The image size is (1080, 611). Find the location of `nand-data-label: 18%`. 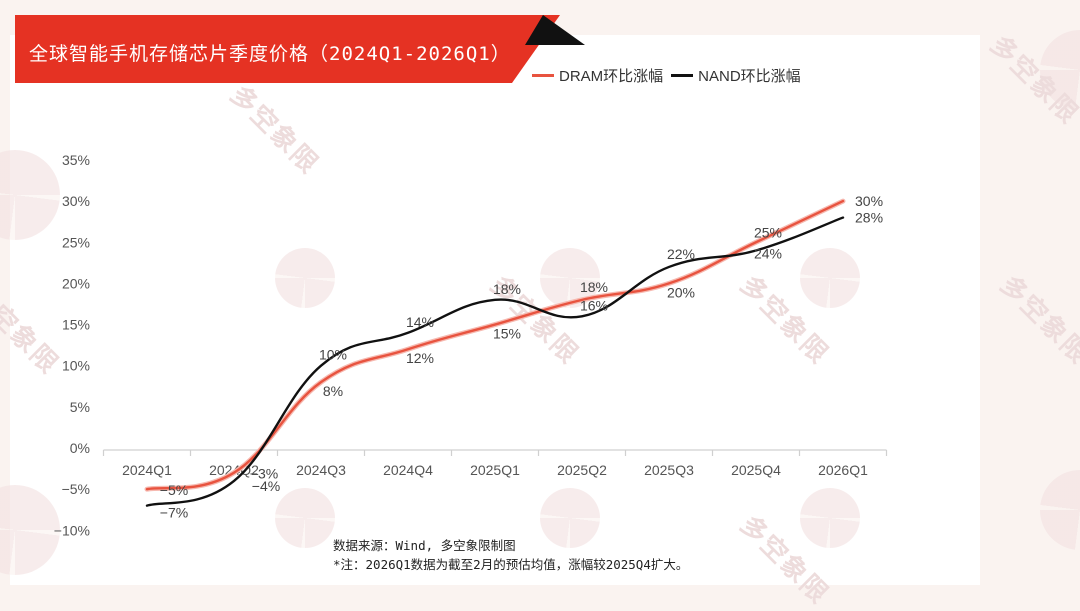

nand-data-label: 18% is located at coordinates (507, 289).